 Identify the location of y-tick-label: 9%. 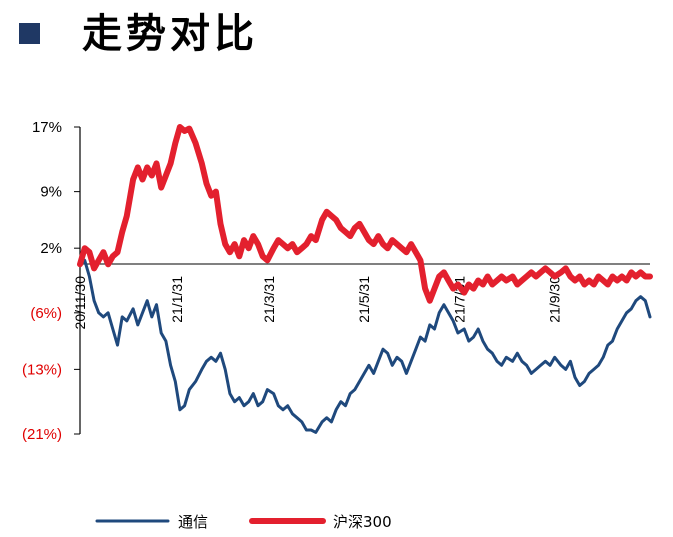
(51, 192).